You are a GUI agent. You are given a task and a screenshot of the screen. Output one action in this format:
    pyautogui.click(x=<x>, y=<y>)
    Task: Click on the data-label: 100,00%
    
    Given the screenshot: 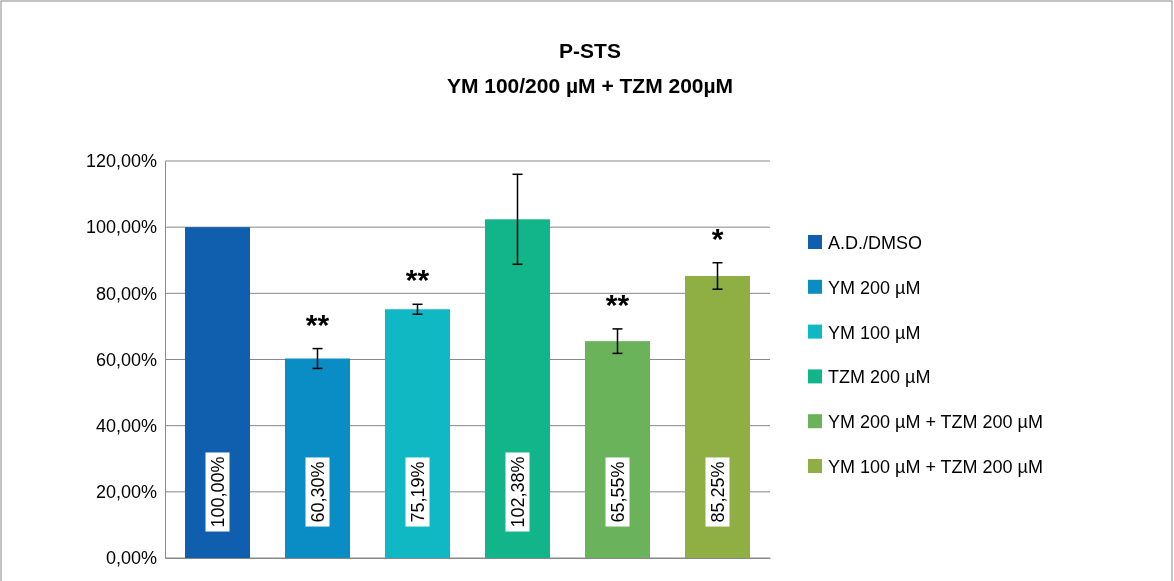 What is the action you would take?
    pyautogui.click(x=217, y=492)
    